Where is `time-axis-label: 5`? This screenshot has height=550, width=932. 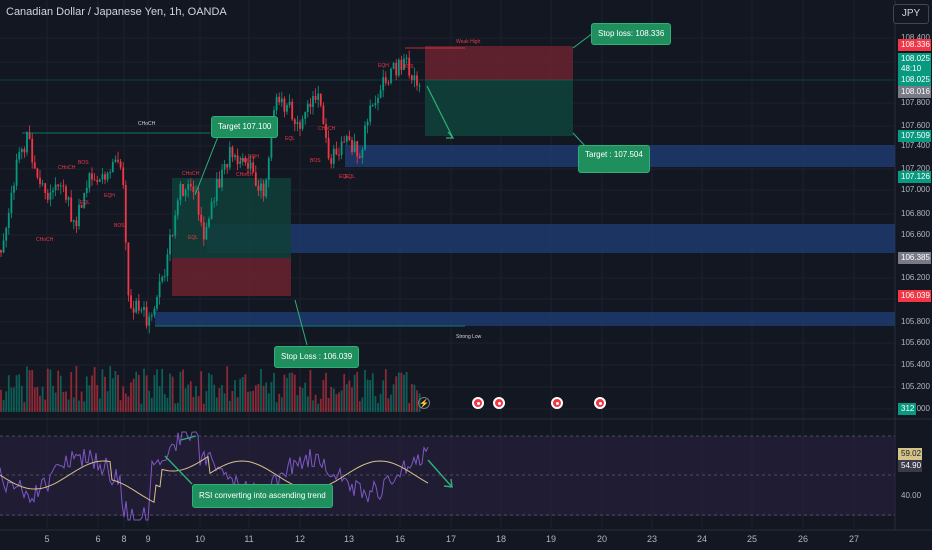
time-axis-label: 5 is located at coordinates (47, 539).